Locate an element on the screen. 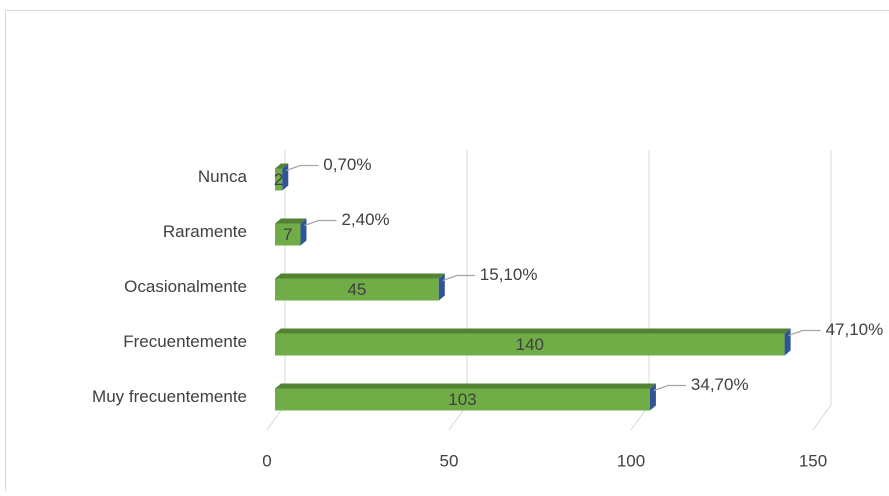 This screenshot has height=496, width=889. percent-label: 34,70% is located at coordinates (720, 384).